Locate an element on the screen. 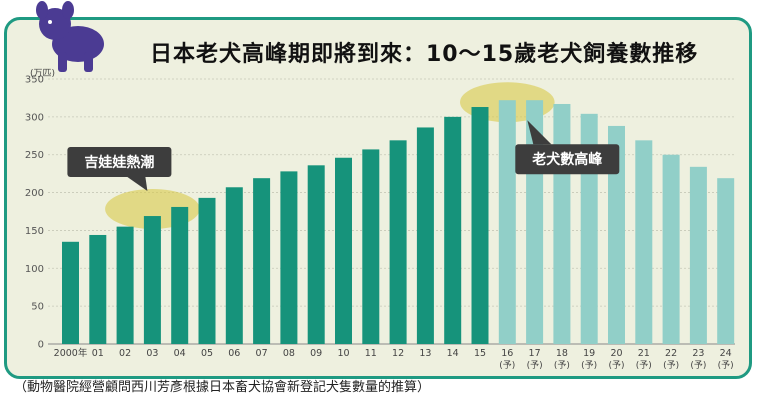 This screenshot has width=760, height=400. y-tick-label: 0 is located at coordinates (41, 345).